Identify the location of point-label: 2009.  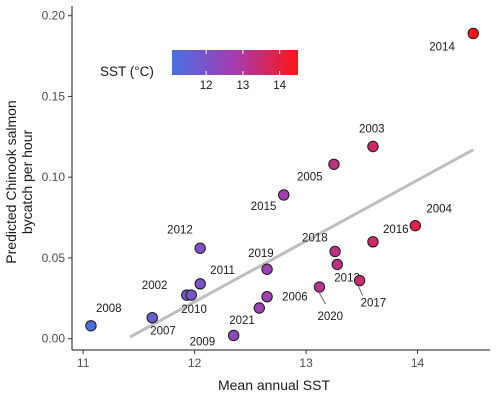
(203, 342).